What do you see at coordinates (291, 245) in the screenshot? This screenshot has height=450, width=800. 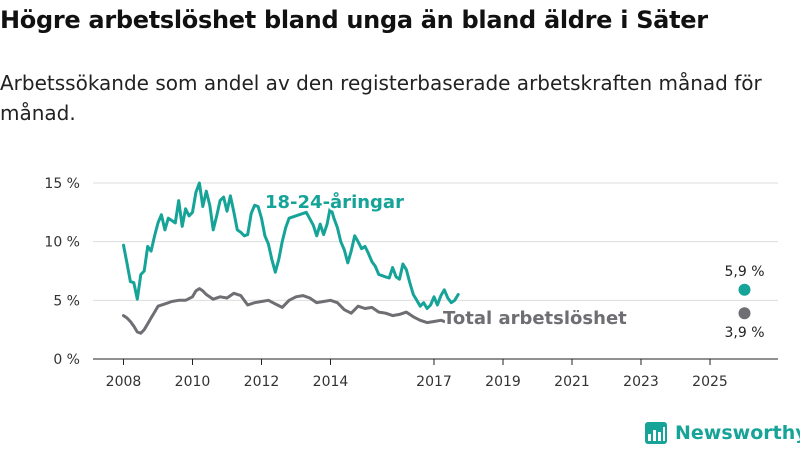 I see `youth-series-line` at bounding box center [291, 245].